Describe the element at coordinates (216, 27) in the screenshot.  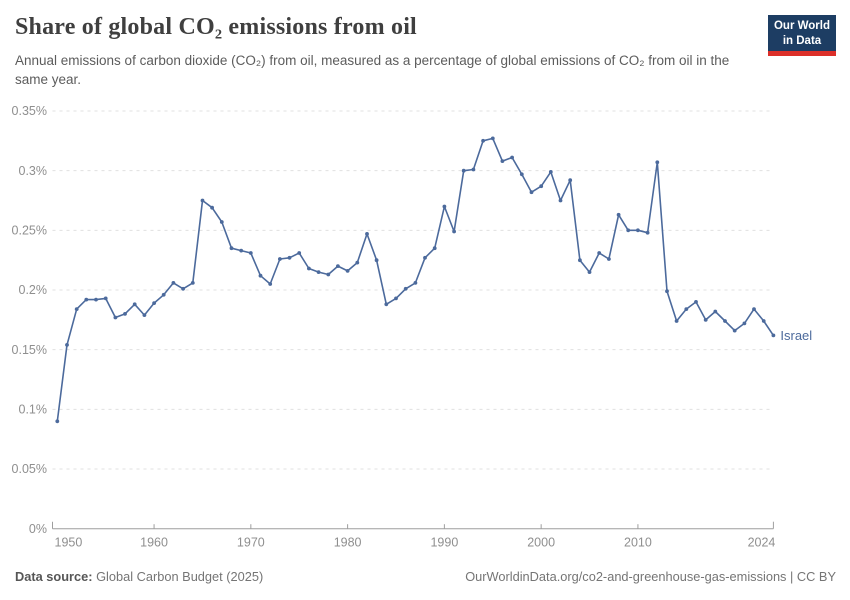
I see `page-title: Share of global CO₂ emissions from oil` at that location.